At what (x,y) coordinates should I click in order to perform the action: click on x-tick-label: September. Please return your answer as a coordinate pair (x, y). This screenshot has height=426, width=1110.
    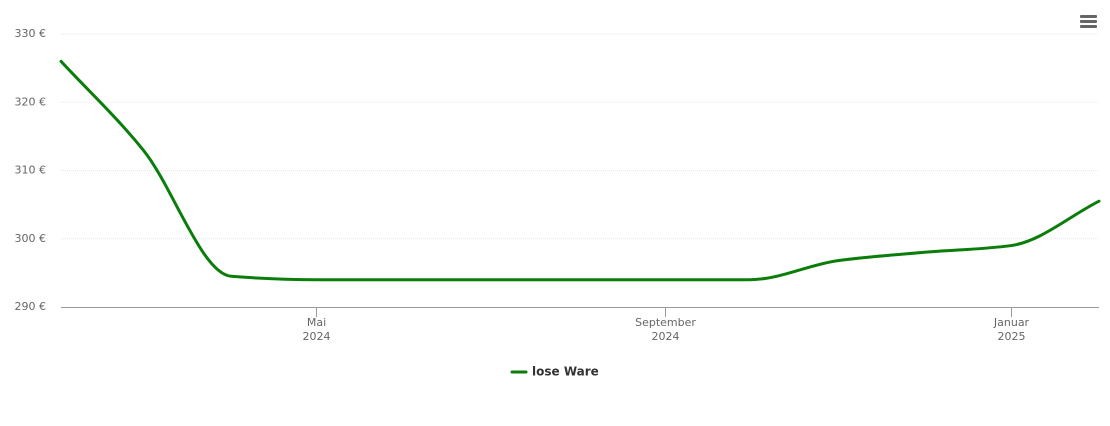
    Looking at the image, I should click on (665, 322).